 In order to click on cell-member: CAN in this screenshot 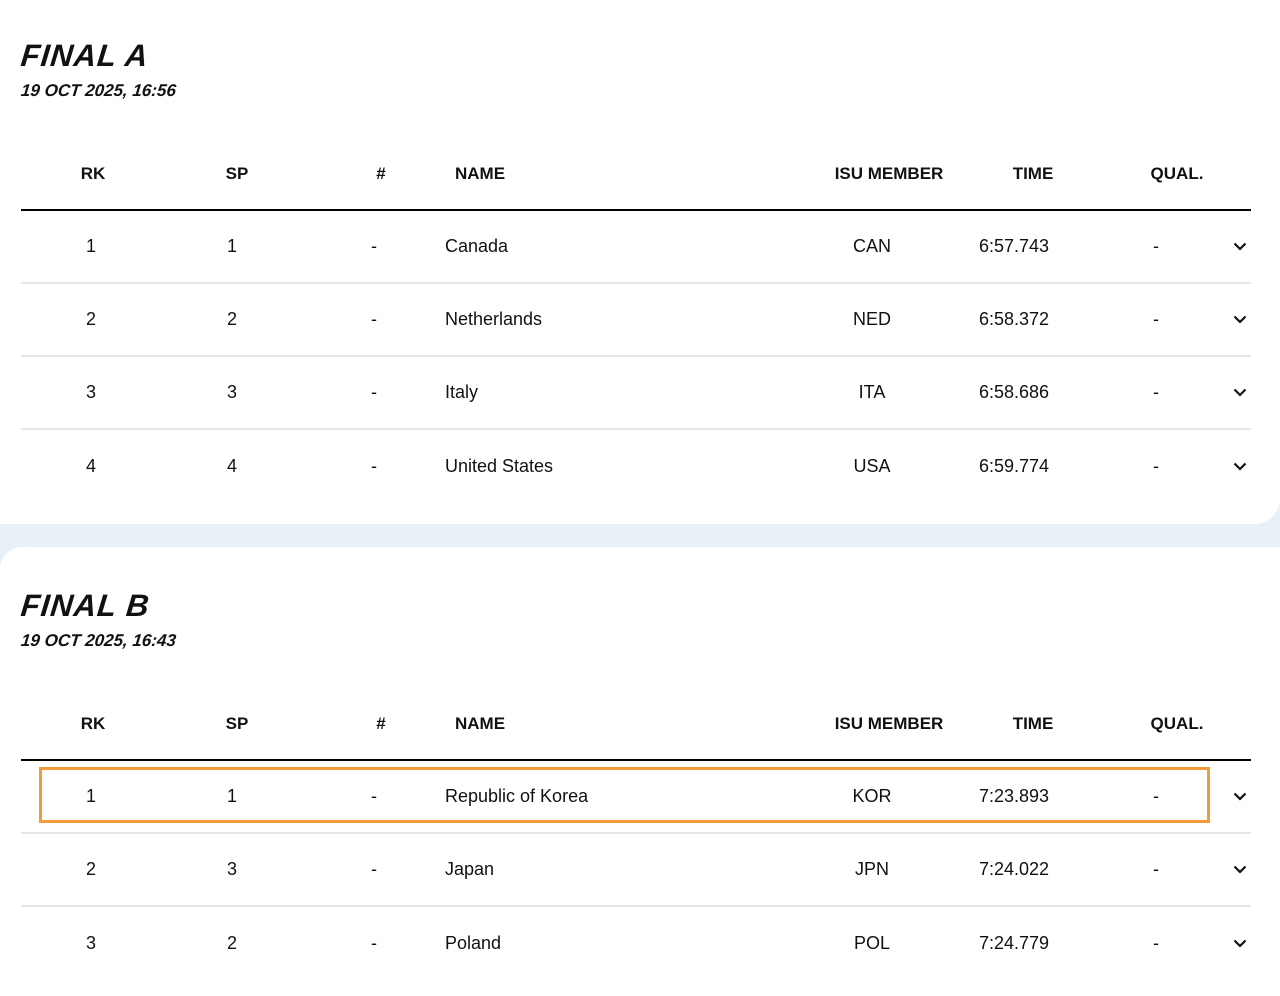, I will do `click(871, 246)`.